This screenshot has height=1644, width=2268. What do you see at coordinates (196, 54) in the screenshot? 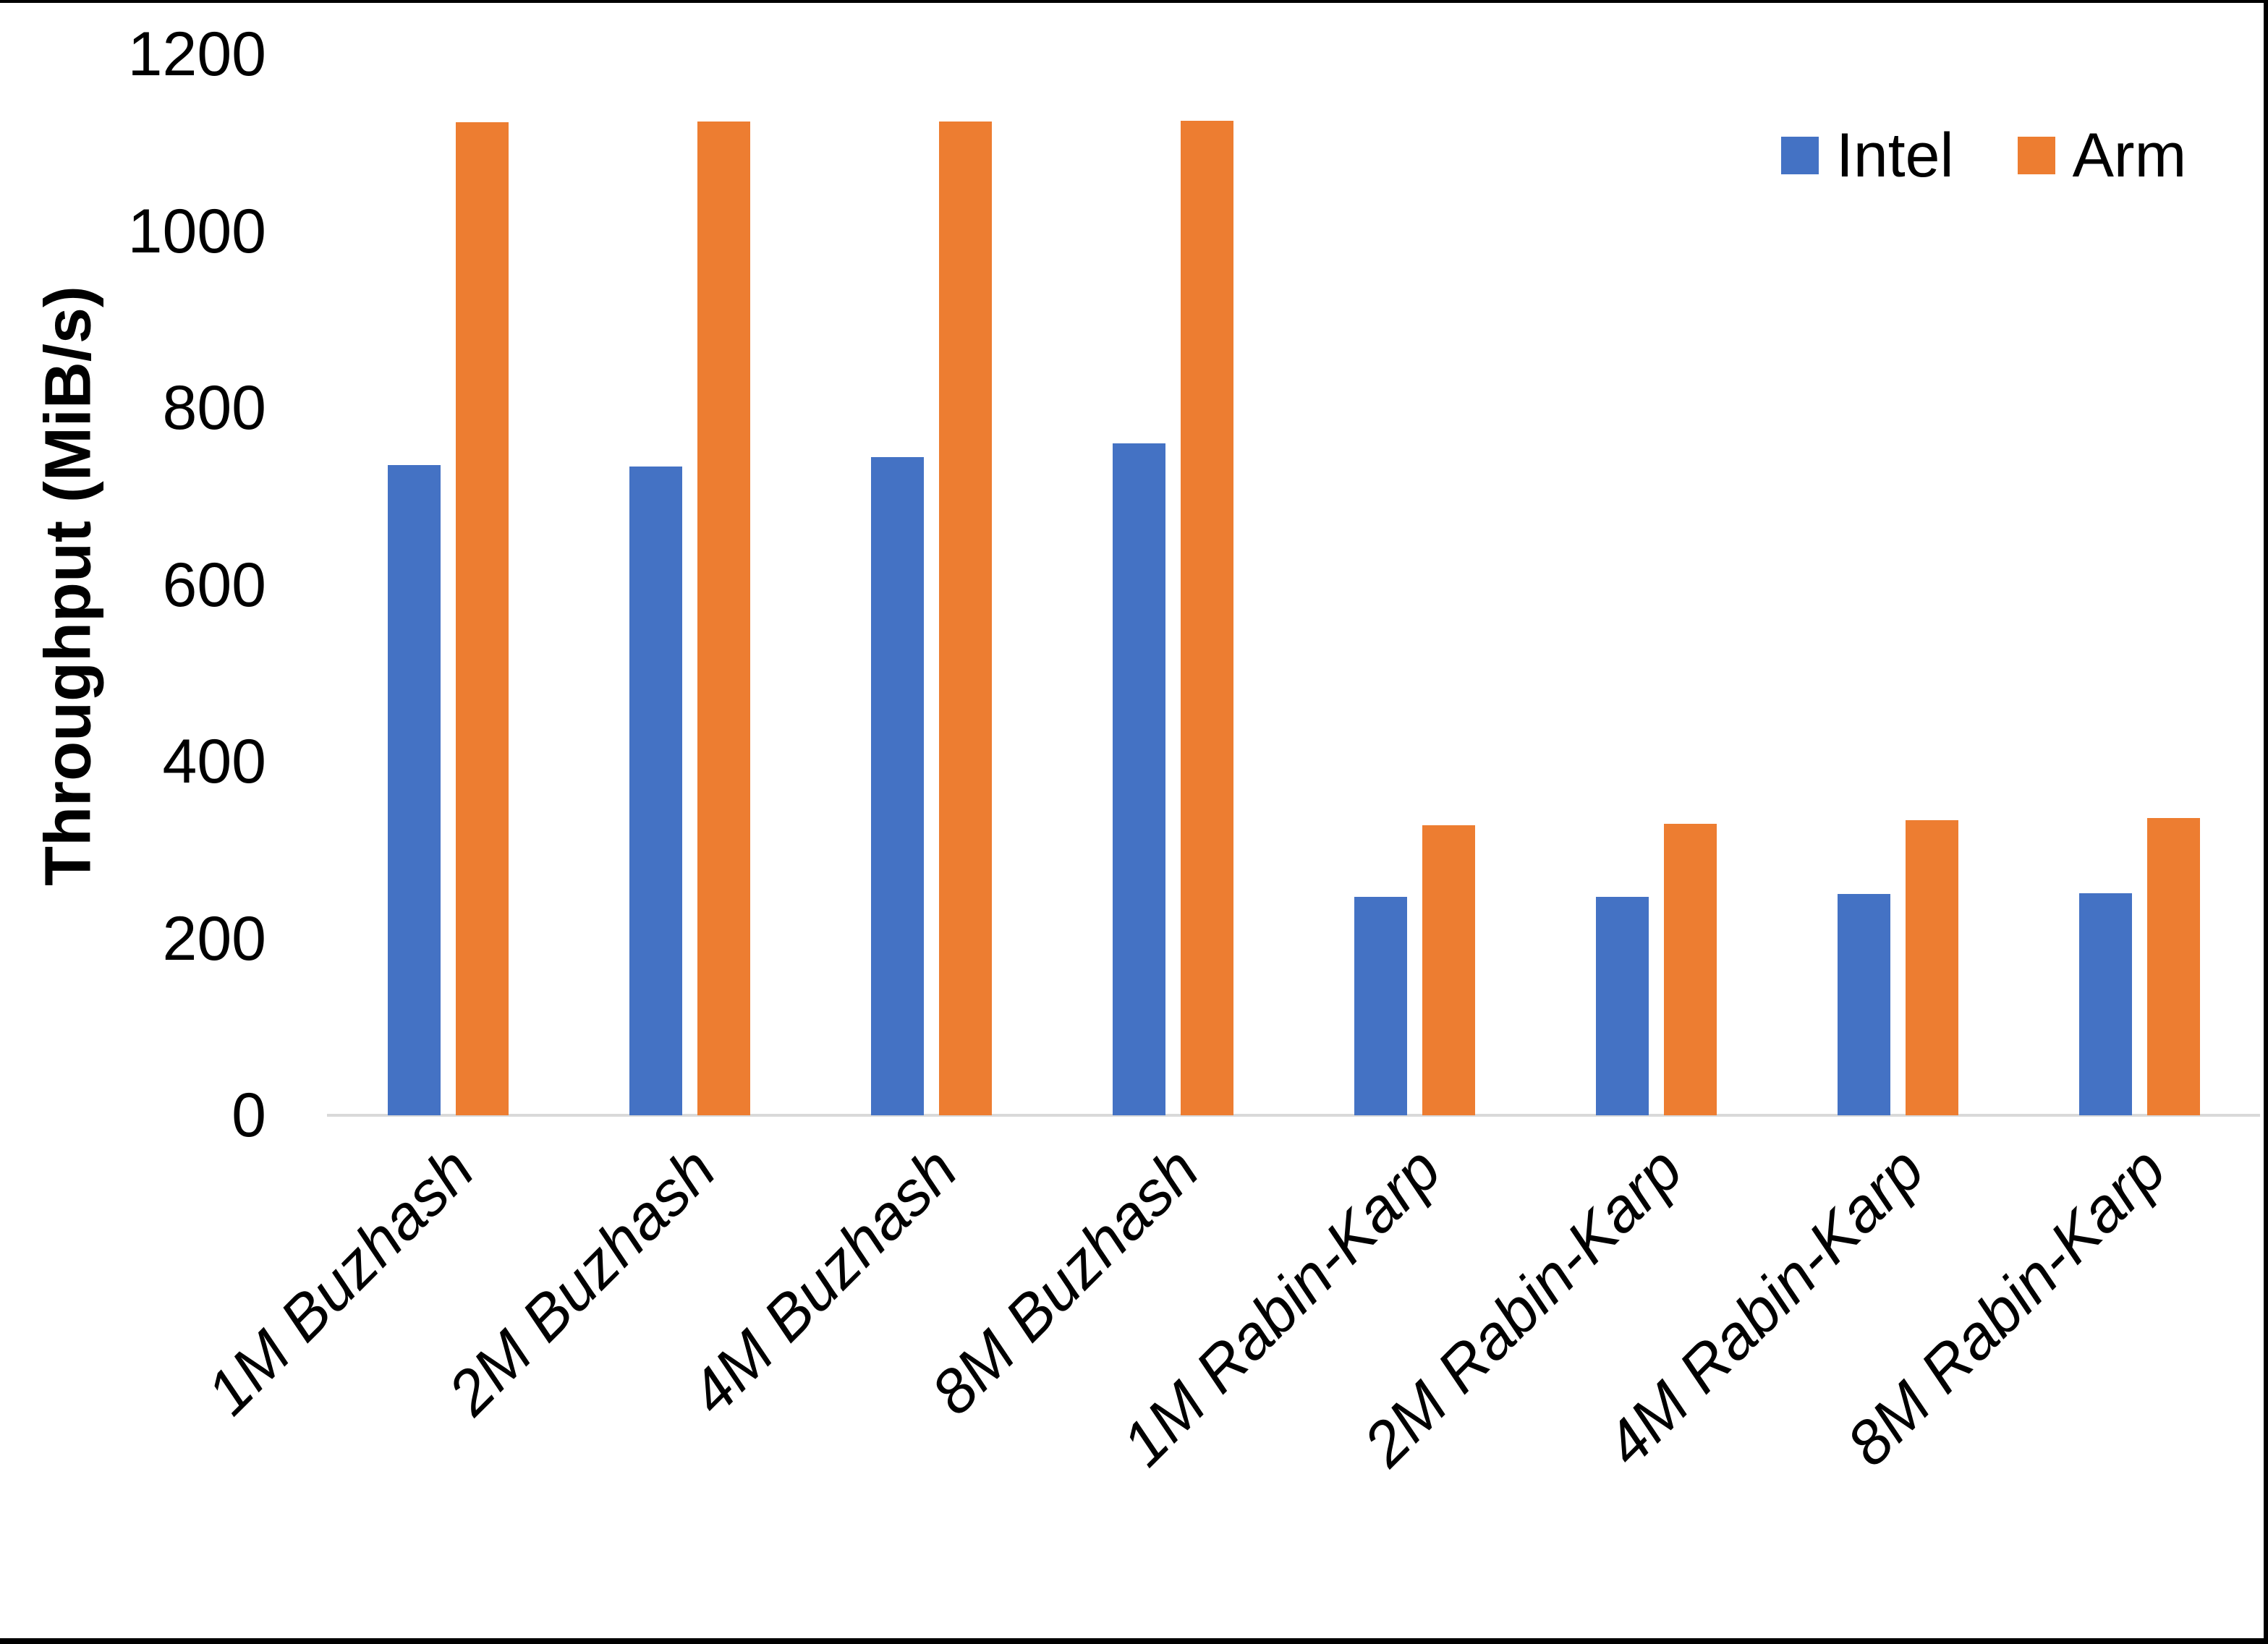
I see `y-tick-label-1200: 1200` at bounding box center [196, 54].